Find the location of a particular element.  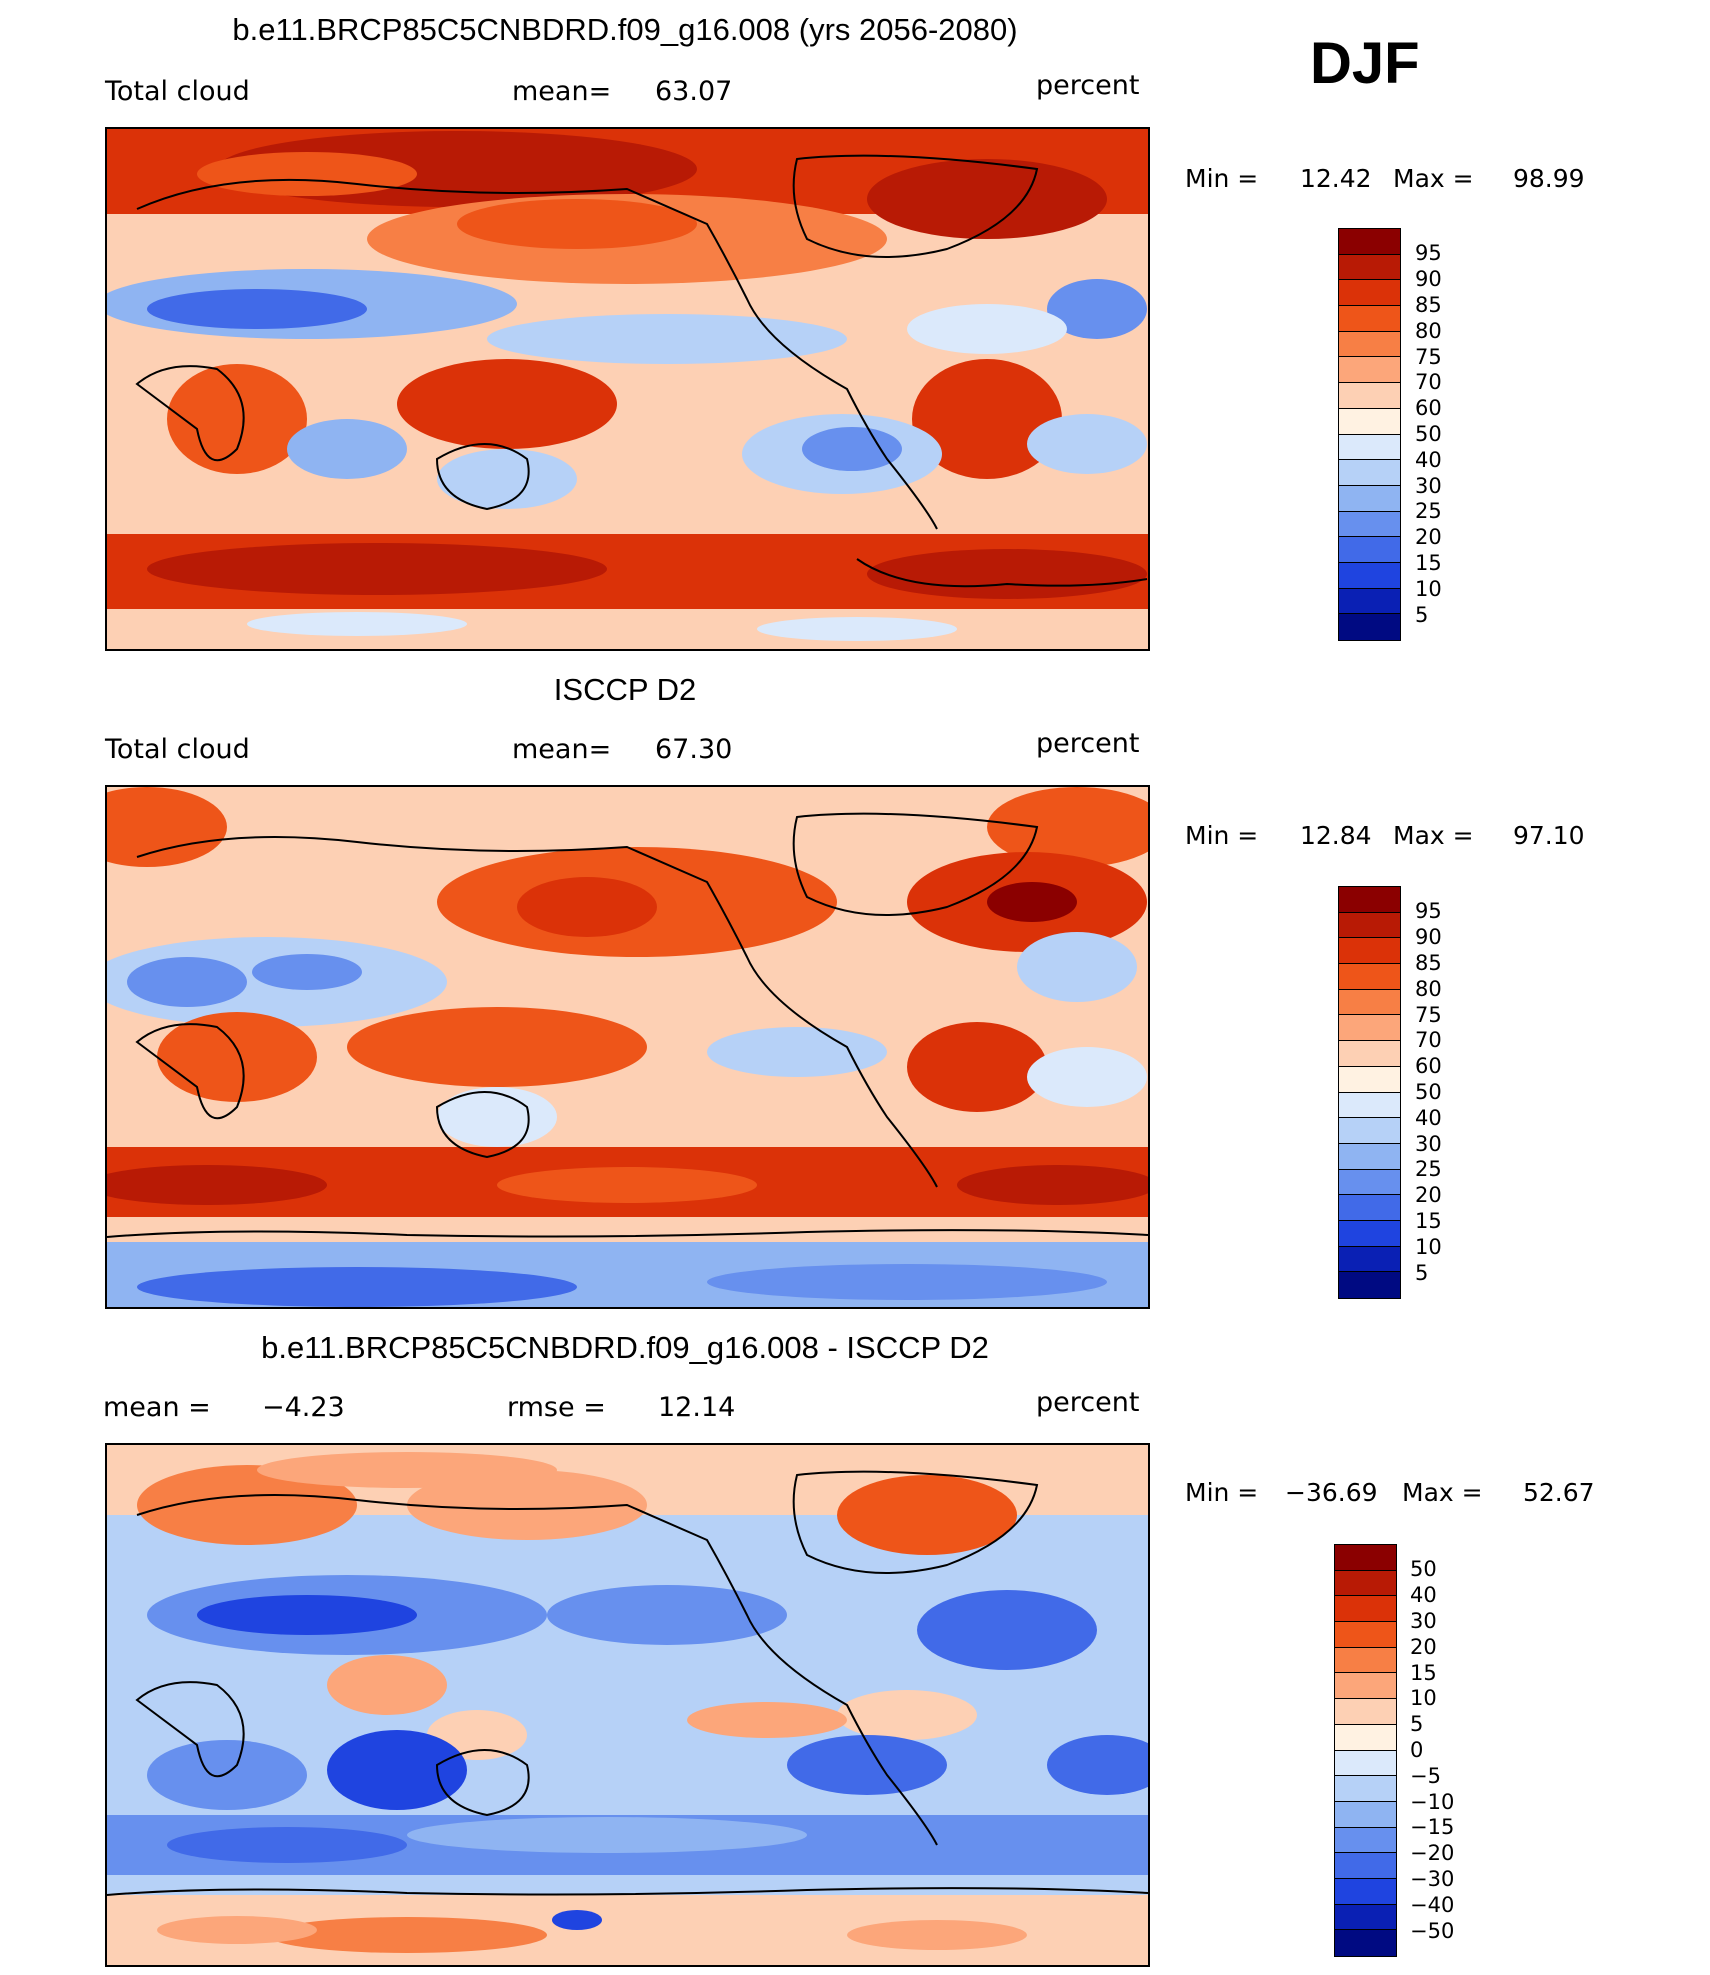

panel1-colorbar is located at coordinates (1369, 434).